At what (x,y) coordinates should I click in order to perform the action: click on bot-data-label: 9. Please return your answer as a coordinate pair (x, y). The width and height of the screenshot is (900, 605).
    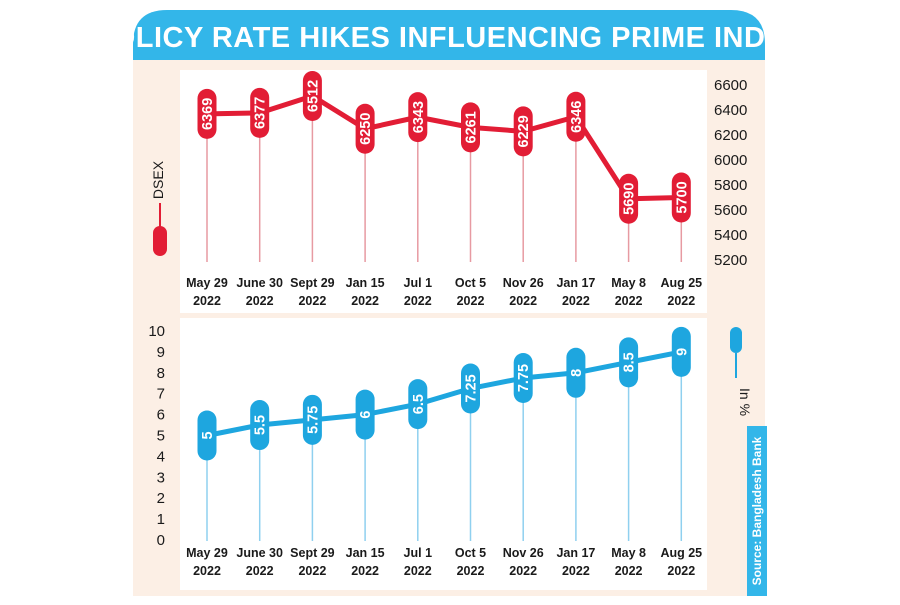
    Looking at the image, I should click on (682, 352).